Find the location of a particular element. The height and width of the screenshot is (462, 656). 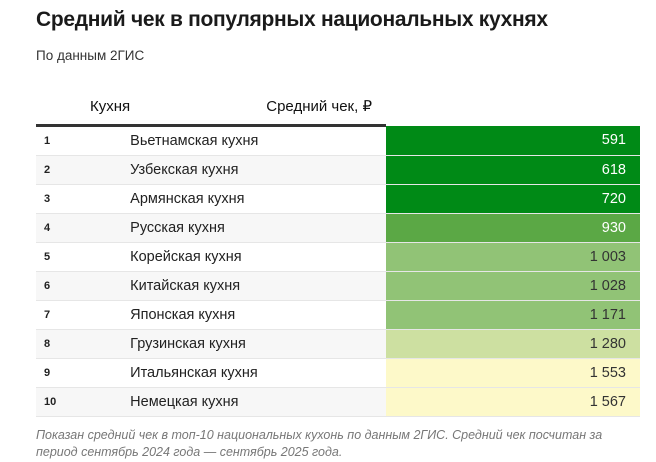

table-row: 5 Корейская кухня 1 003 is located at coordinates (338, 257).